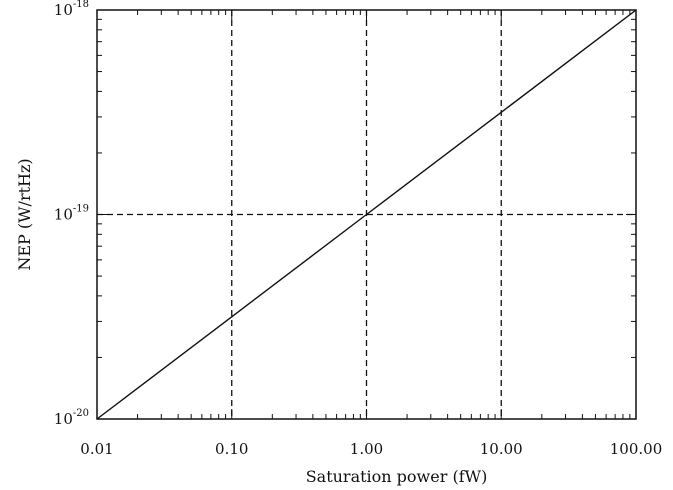 Image resolution: width=673 pixels, height=490 pixels. I want to click on x-tick-label: 100.00, so click(636, 449).